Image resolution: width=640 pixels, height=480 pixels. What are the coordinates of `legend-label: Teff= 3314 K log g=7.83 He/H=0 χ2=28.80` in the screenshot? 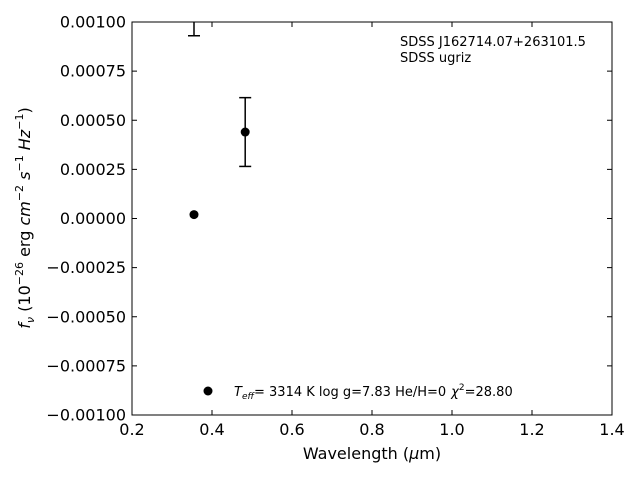 It's located at (373, 392).